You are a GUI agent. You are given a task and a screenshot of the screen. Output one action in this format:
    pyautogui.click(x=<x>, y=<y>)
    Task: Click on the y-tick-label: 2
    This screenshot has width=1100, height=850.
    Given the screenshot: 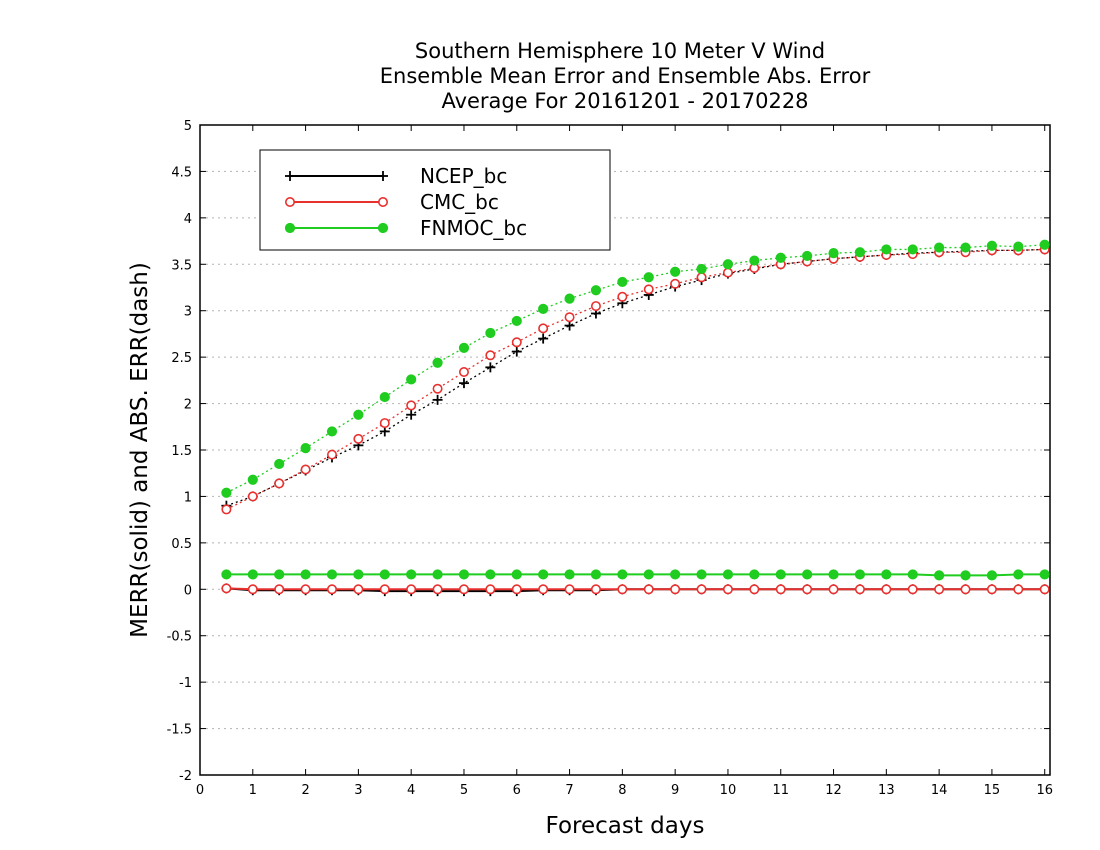 What is the action you would take?
    pyautogui.click(x=188, y=405)
    